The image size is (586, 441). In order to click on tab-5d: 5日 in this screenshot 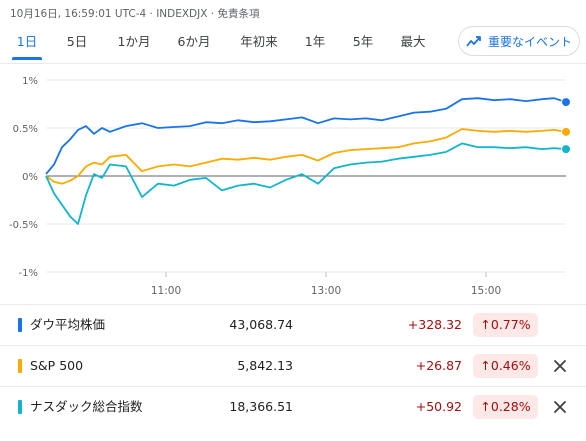, I will do `click(77, 41)`.